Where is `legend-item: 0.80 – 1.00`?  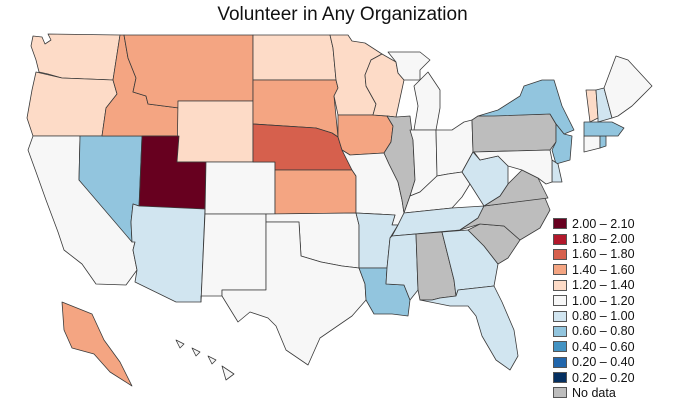 legend-item: 0.80 – 1.00 is located at coordinates (617, 315).